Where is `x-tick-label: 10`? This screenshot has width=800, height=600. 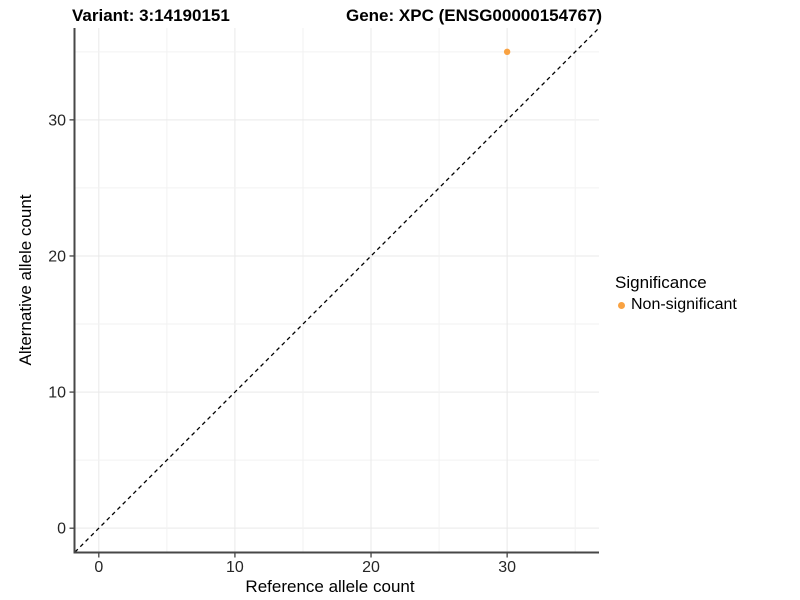 x-tick-label: 10 is located at coordinates (235, 567).